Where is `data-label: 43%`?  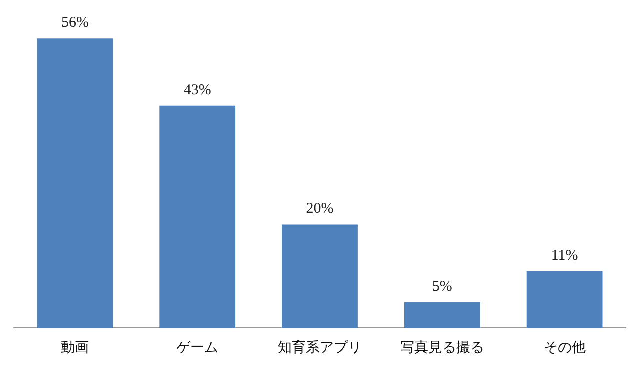
data-label: 43% is located at coordinates (198, 90).